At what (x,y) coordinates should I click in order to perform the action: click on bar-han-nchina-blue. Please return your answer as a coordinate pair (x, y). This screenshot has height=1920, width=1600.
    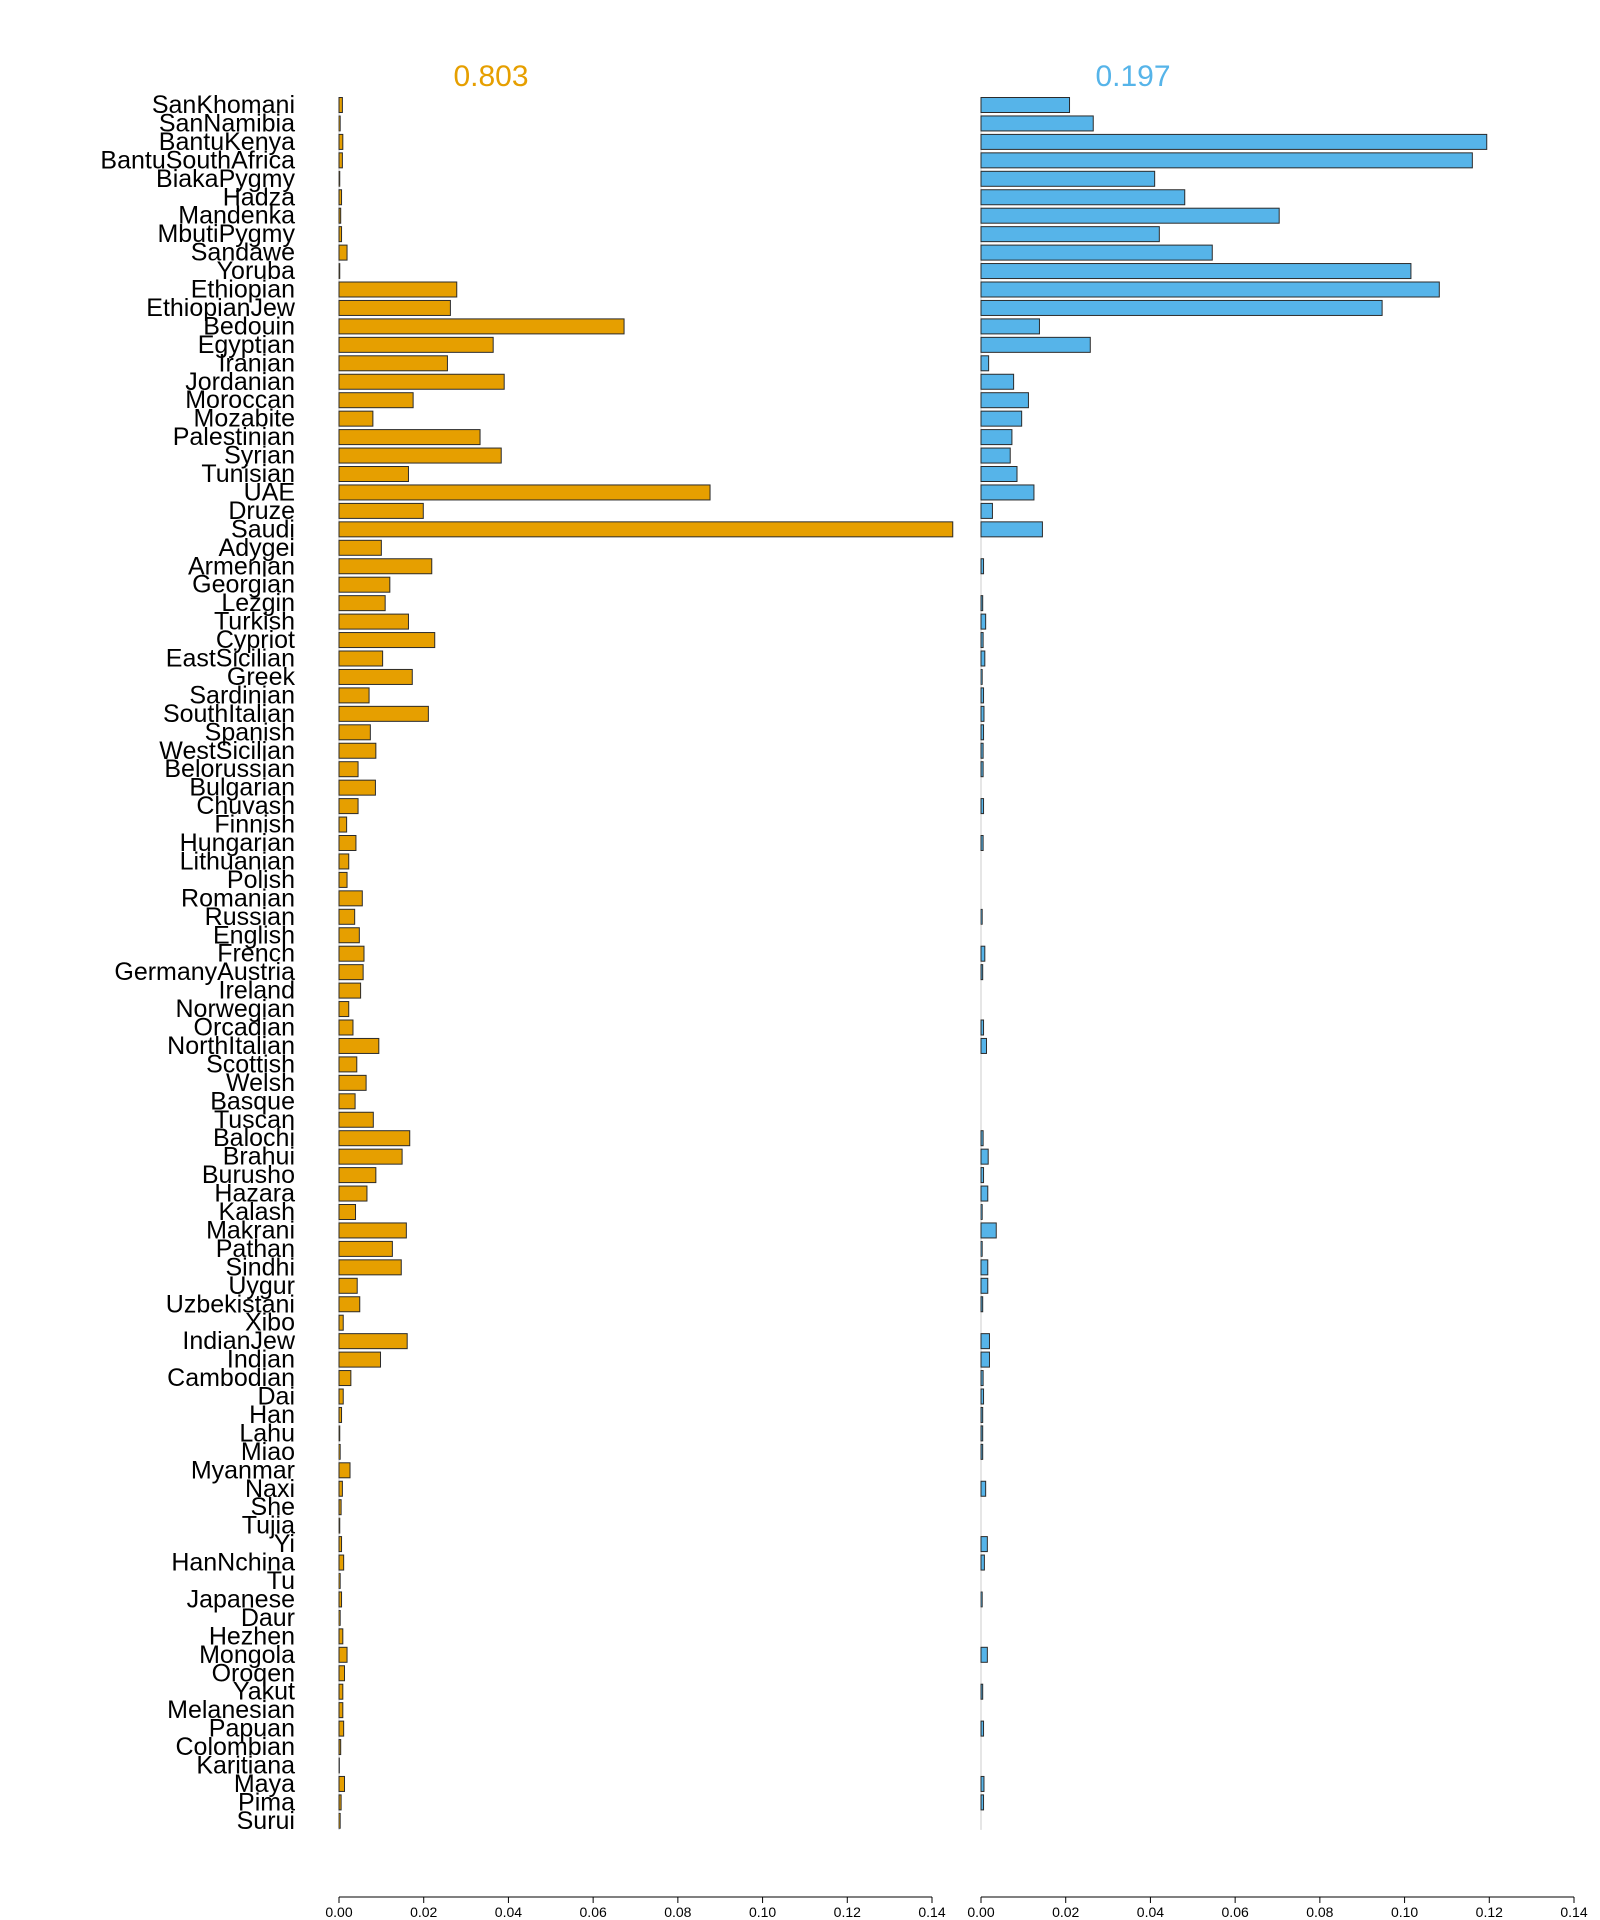
    Looking at the image, I should click on (982, 1562).